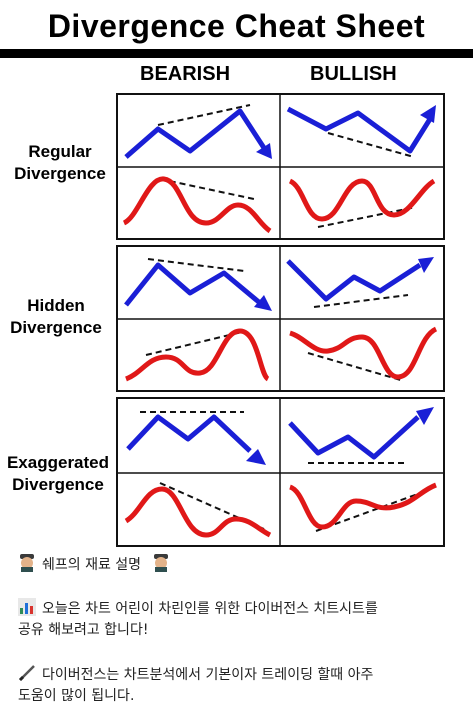 The image size is (473, 716). Describe the element at coordinates (210, 609) in the screenshot. I see `post-line2a-text: 오늘은 차트 어린이 차린인를 위한 다이버전스 치트시트를` at that location.